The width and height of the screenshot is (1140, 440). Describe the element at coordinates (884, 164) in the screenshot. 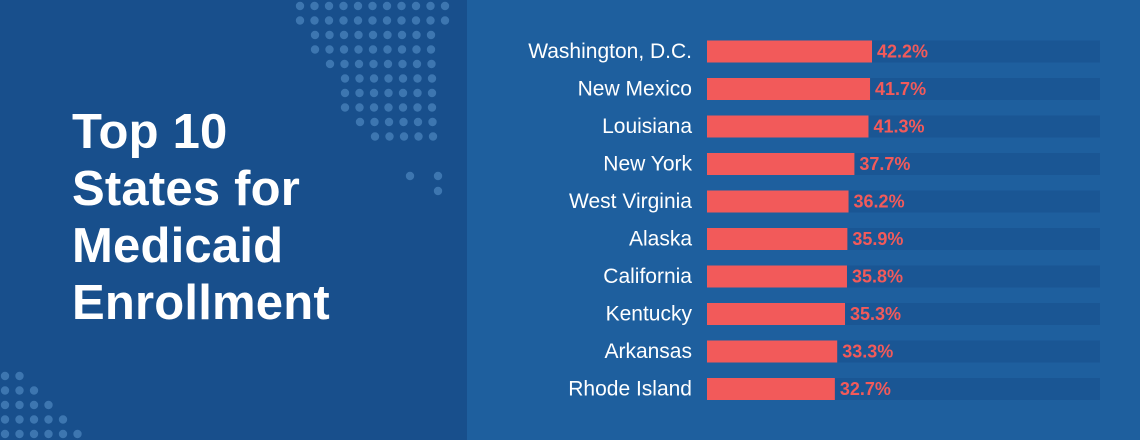

I see `value-label: 37.7%` at that location.